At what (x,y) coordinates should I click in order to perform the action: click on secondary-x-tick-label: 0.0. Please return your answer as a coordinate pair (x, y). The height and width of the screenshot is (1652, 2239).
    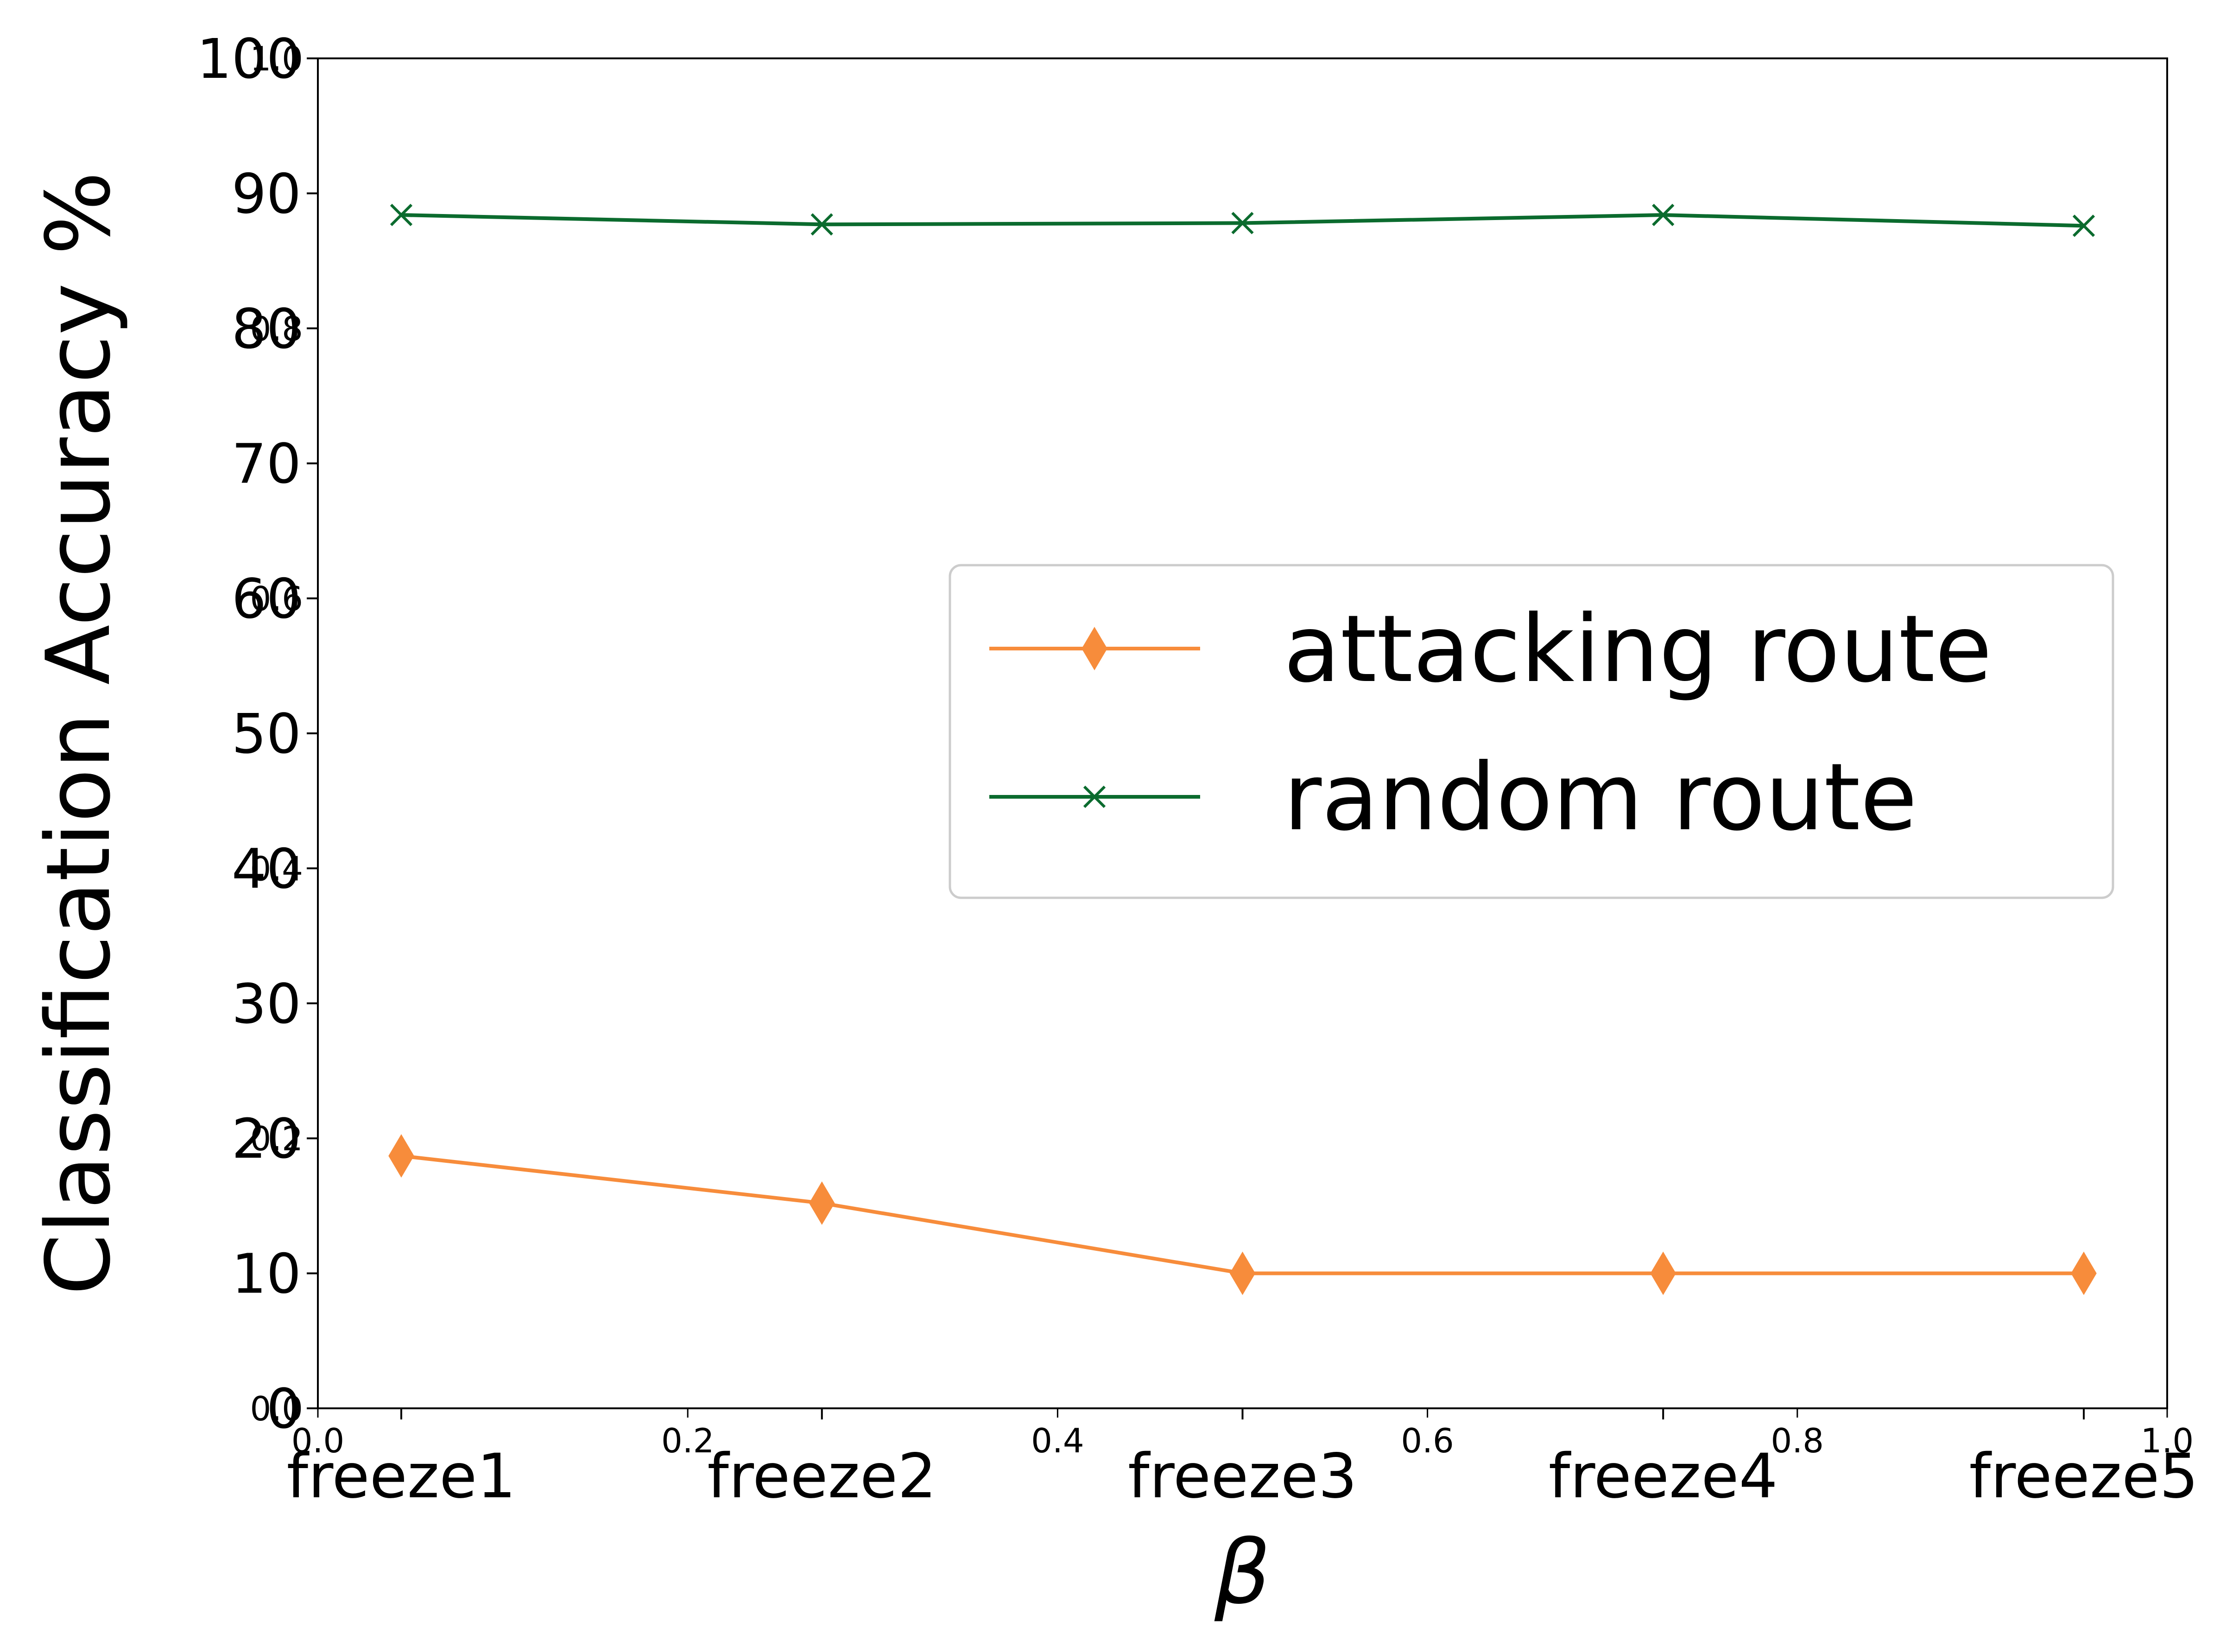
    Looking at the image, I should click on (318, 1441).